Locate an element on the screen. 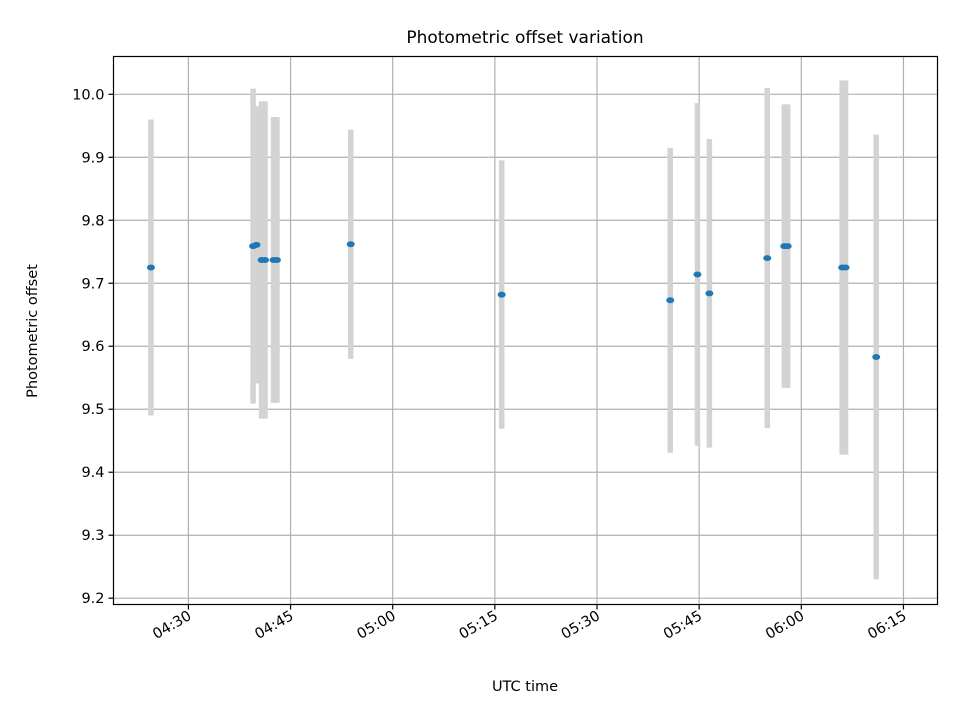  y-tick-label: 9.7 is located at coordinates (92, 284).